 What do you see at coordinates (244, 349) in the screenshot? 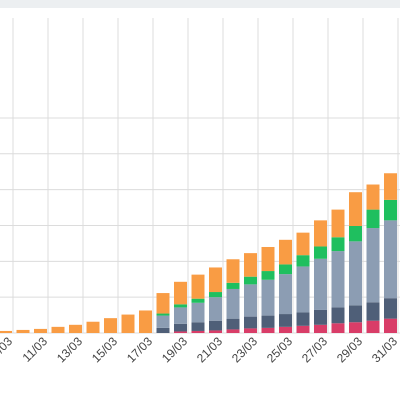
I see `x-tick-label: 23/03` at bounding box center [244, 349].